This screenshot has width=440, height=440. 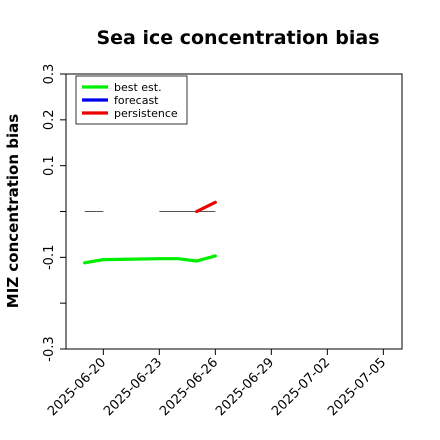 I want to click on legend-label-best-est: best est., so click(x=138, y=87).